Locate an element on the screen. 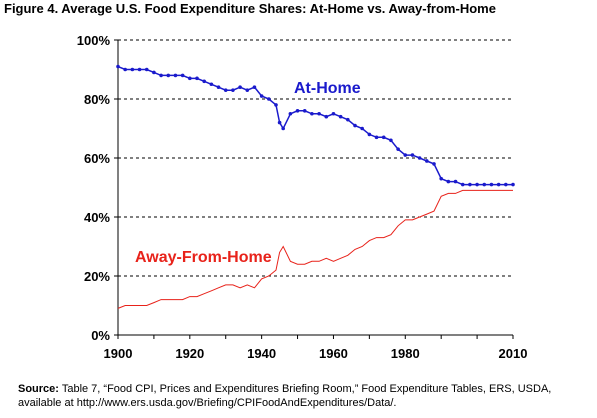 This screenshot has width=597, height=418. y-tick-label: 80% is located at coordinates (97, 99).